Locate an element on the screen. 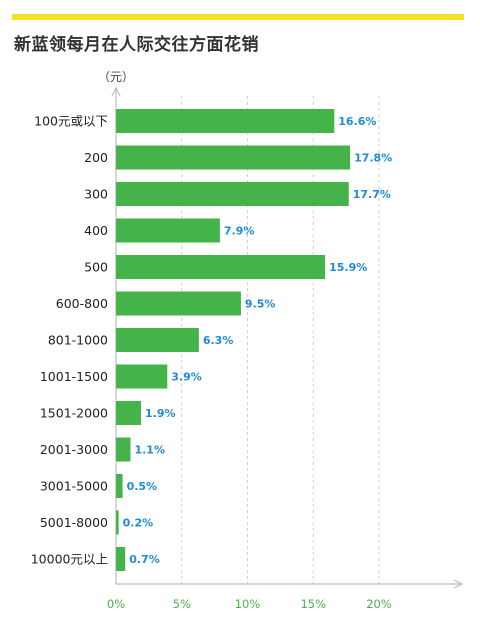  category-label-3: 400 is located at coordinates (96, 230).